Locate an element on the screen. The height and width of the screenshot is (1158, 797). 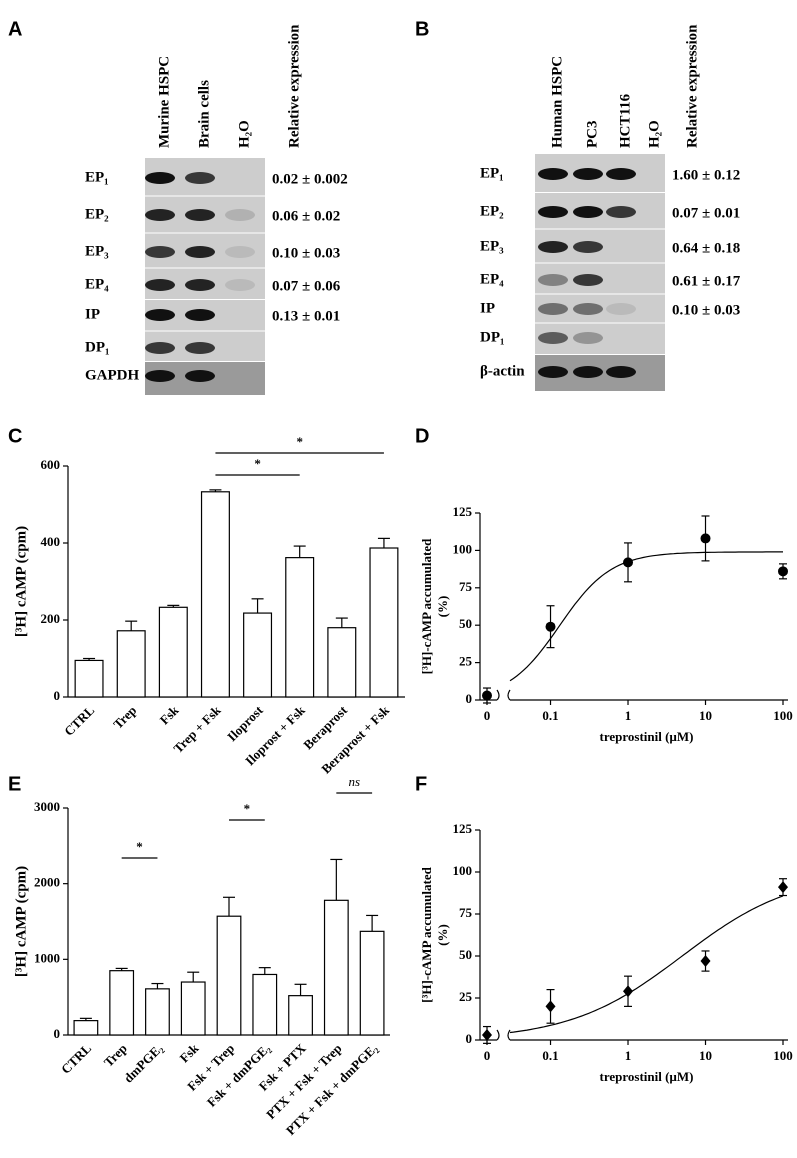
x-tick-label: 100 is located at coordinates (783, 715).